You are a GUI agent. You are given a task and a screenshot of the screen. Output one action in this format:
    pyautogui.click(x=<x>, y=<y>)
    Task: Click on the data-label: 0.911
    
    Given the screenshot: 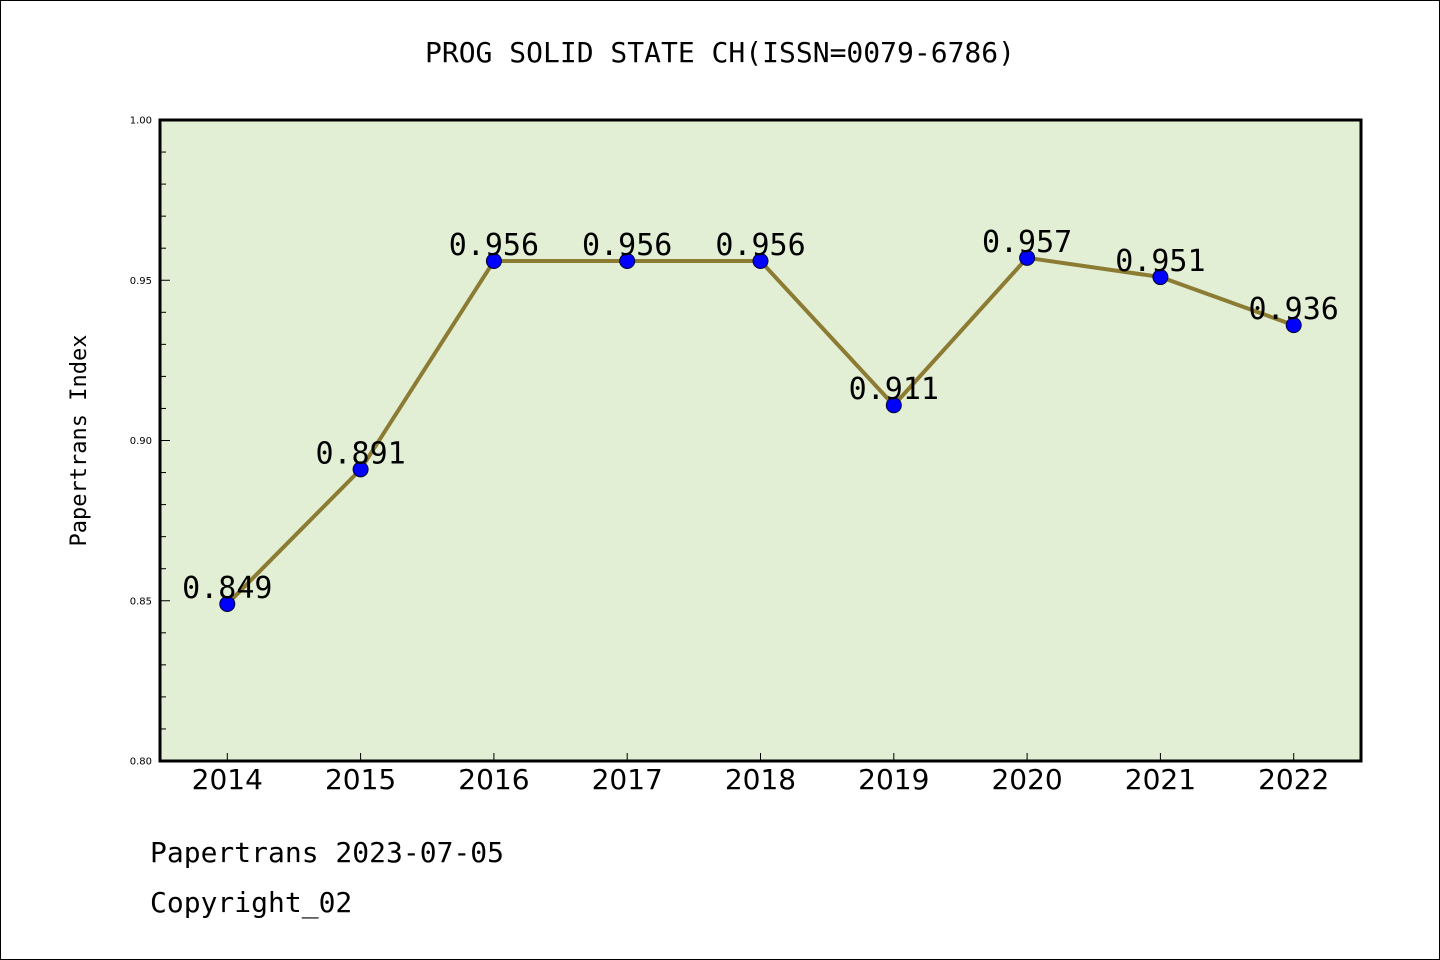 What is the action you would take?
    pyautogui.click(x=894, y=389)
    